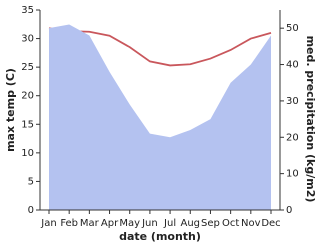 The width and height of the screenshot is (320, 247). I want to click on y2-tick-label: 0, so click(289, 210).